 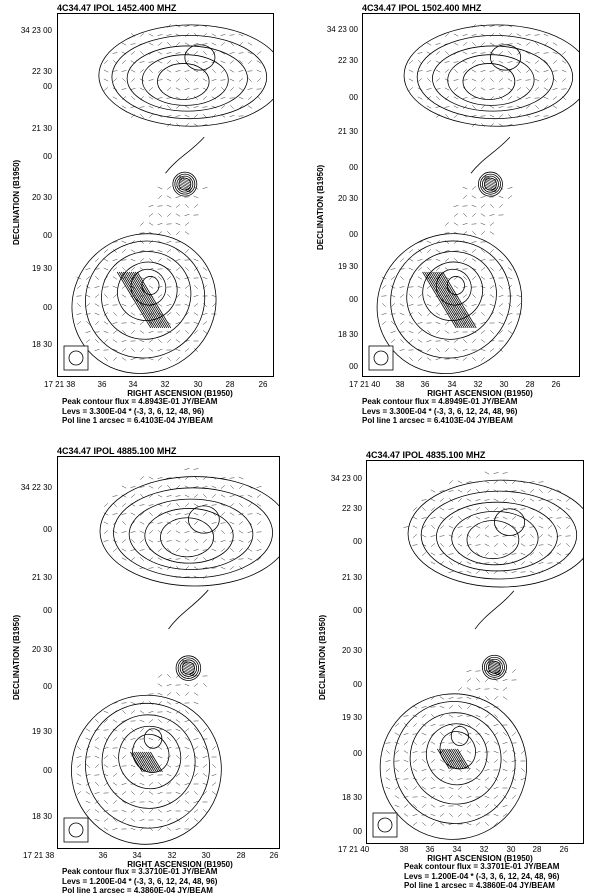 What do you see at coordinates (139, 872) in the screenshot?
I see `peak-flux-line: Peak contour flux = 3.3710E-01 JY/BEAM` at bounding box center [139, 872].